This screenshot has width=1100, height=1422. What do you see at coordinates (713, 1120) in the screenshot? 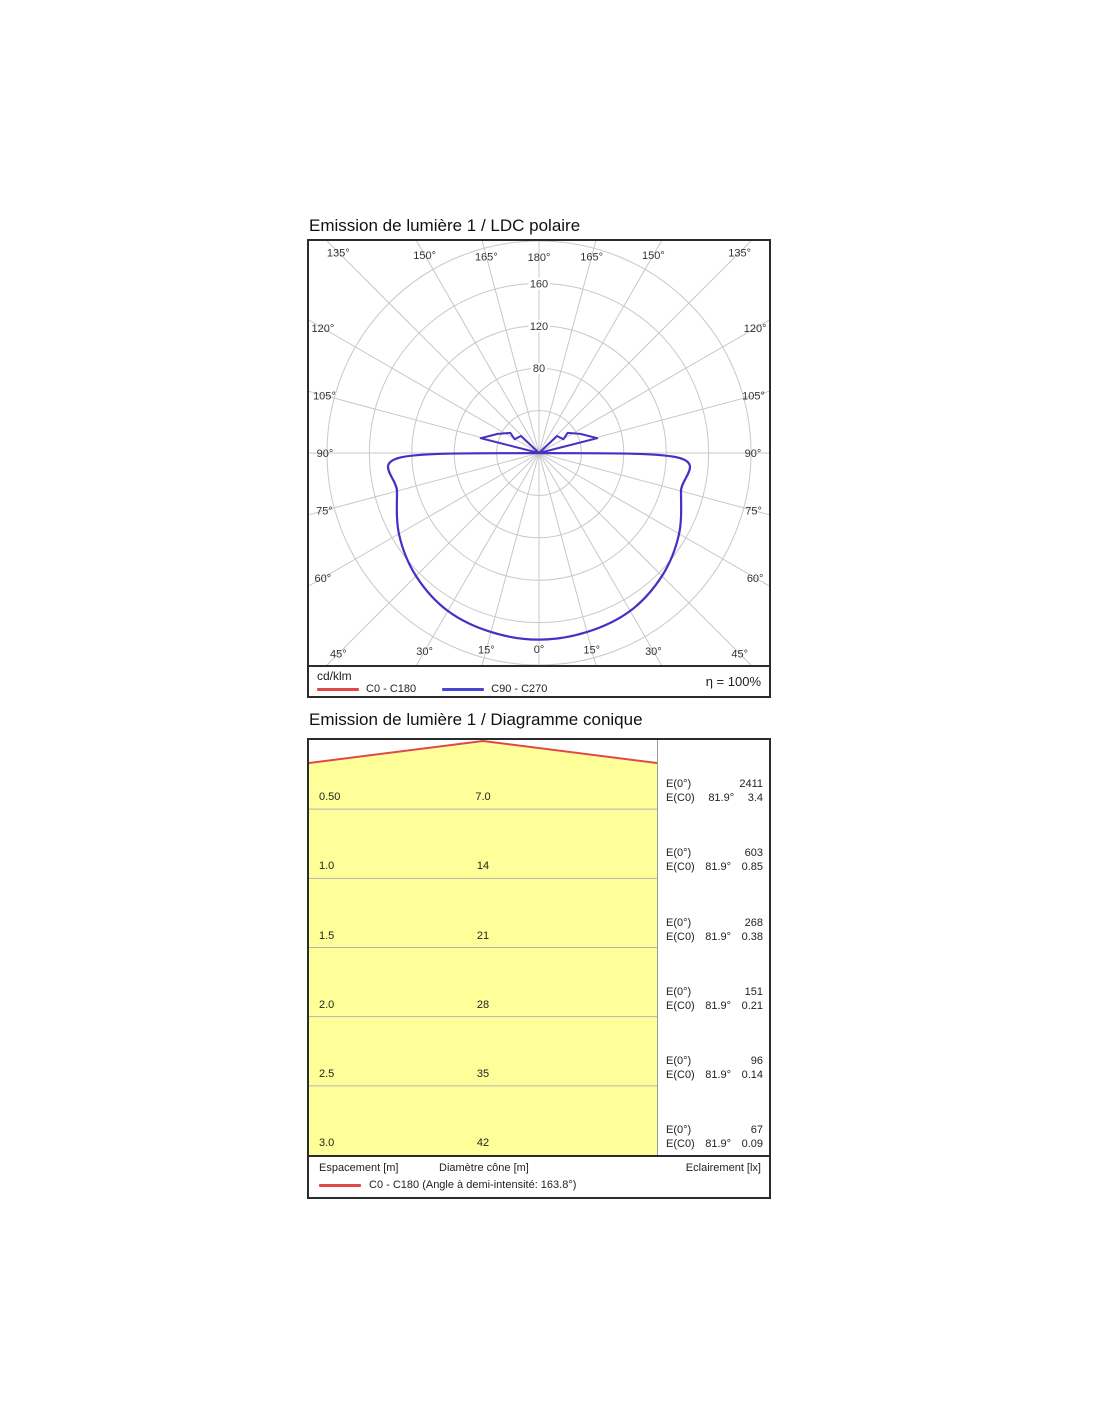
I see `illuminance-row: E(0°) 67 E(C0) 81.9° 0.09` at bounding box center [713, 1120].